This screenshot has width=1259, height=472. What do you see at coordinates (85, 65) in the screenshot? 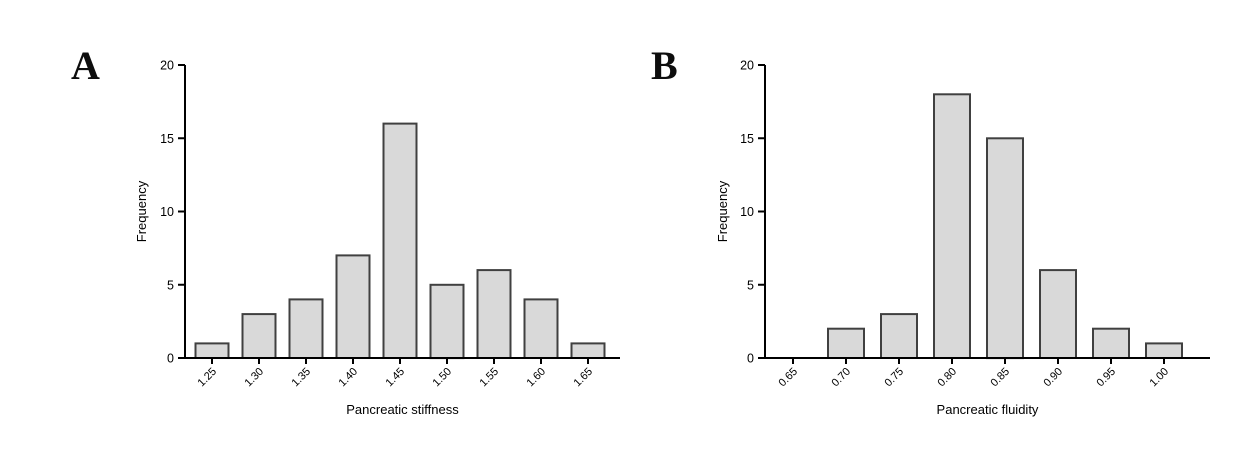
I see `panel-label-a: A` at bounding box center [85, 65].